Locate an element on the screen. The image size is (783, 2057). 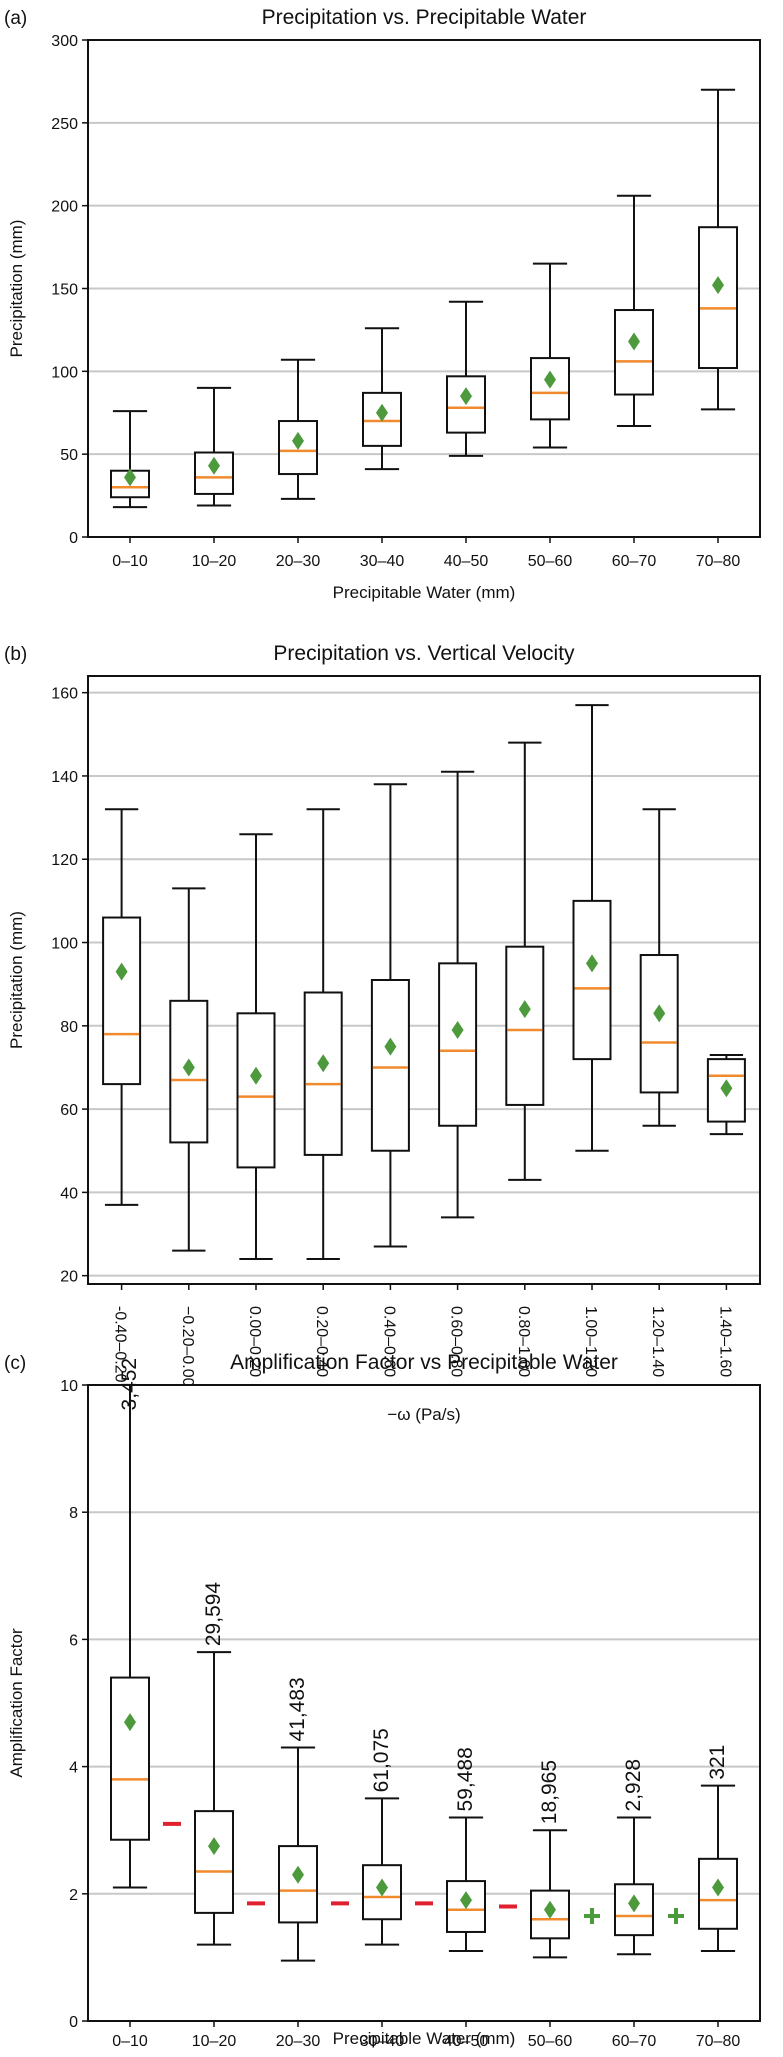
x-tick-label: 0.20–0.40 is located at coordinates (321, 1341).